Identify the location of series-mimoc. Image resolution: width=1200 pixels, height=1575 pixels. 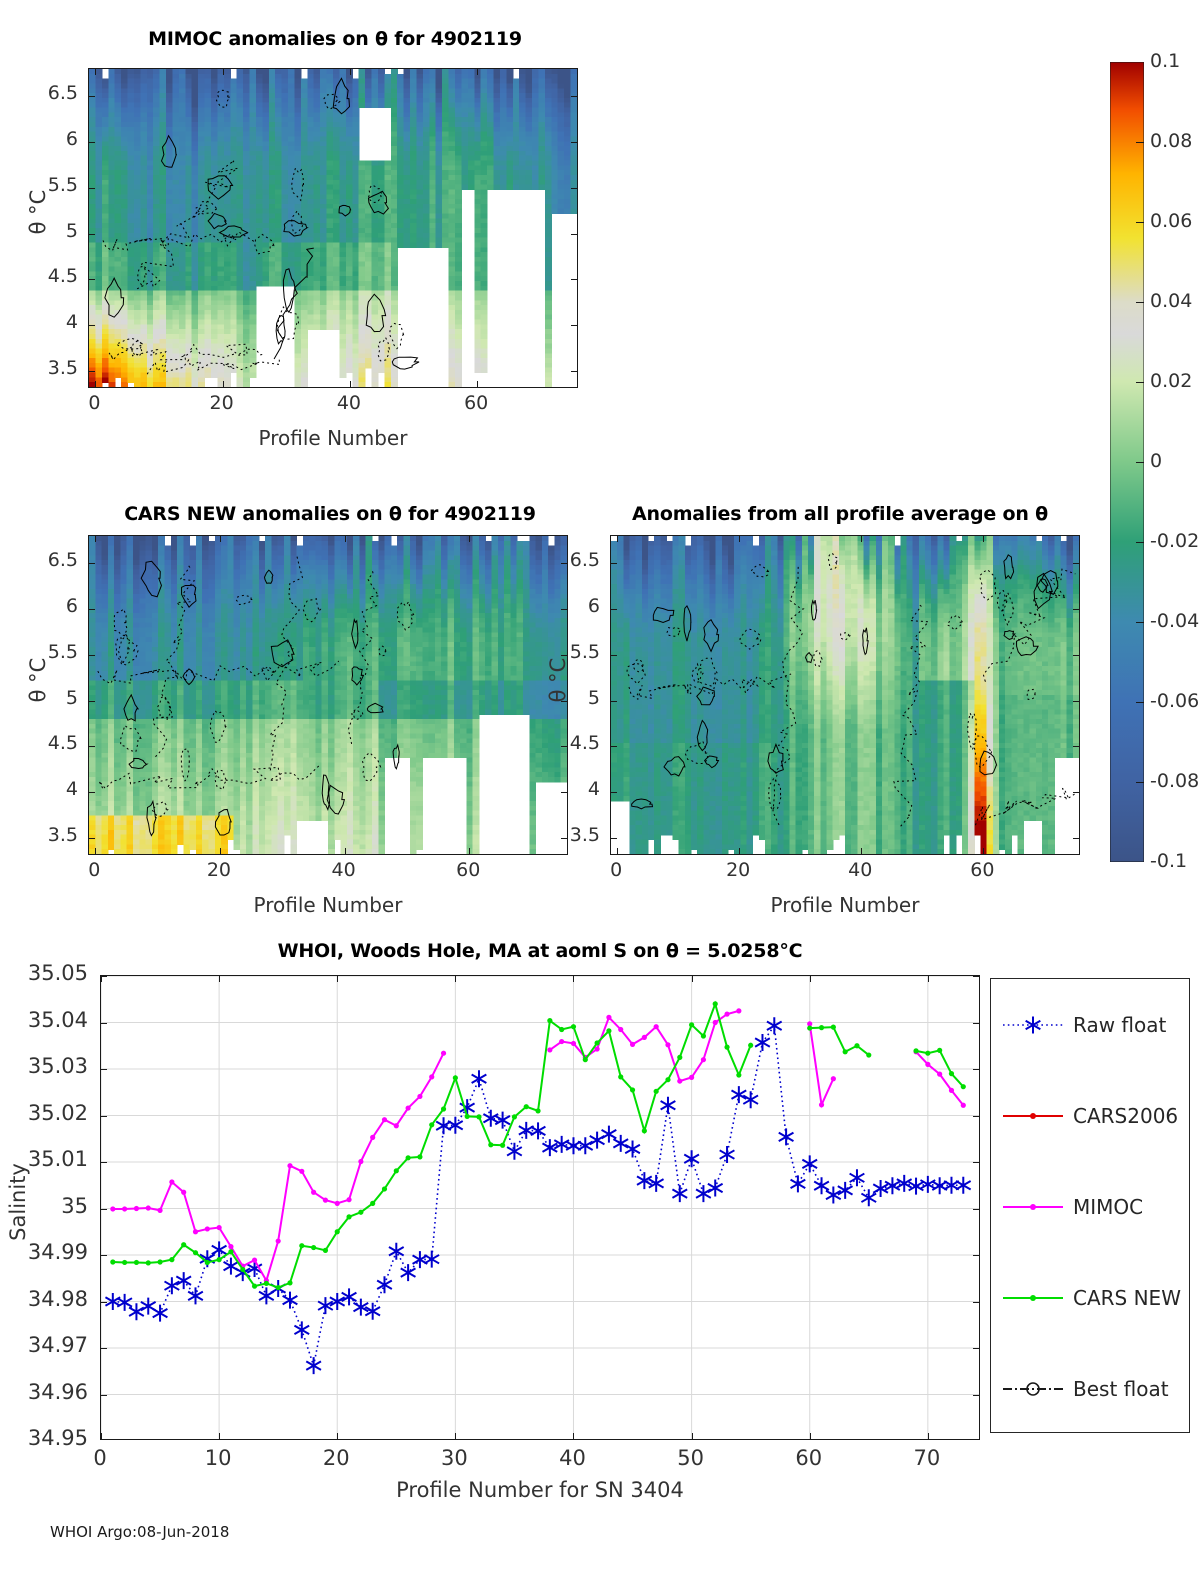
(538, 1146).